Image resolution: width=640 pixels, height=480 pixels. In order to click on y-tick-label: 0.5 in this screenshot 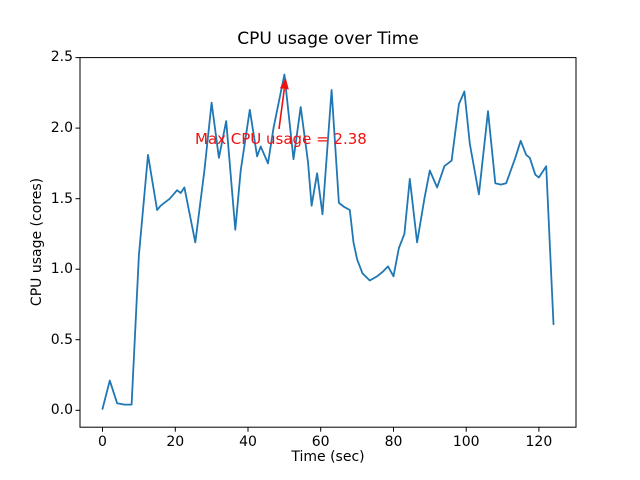, I will do `click(61, 339)`.